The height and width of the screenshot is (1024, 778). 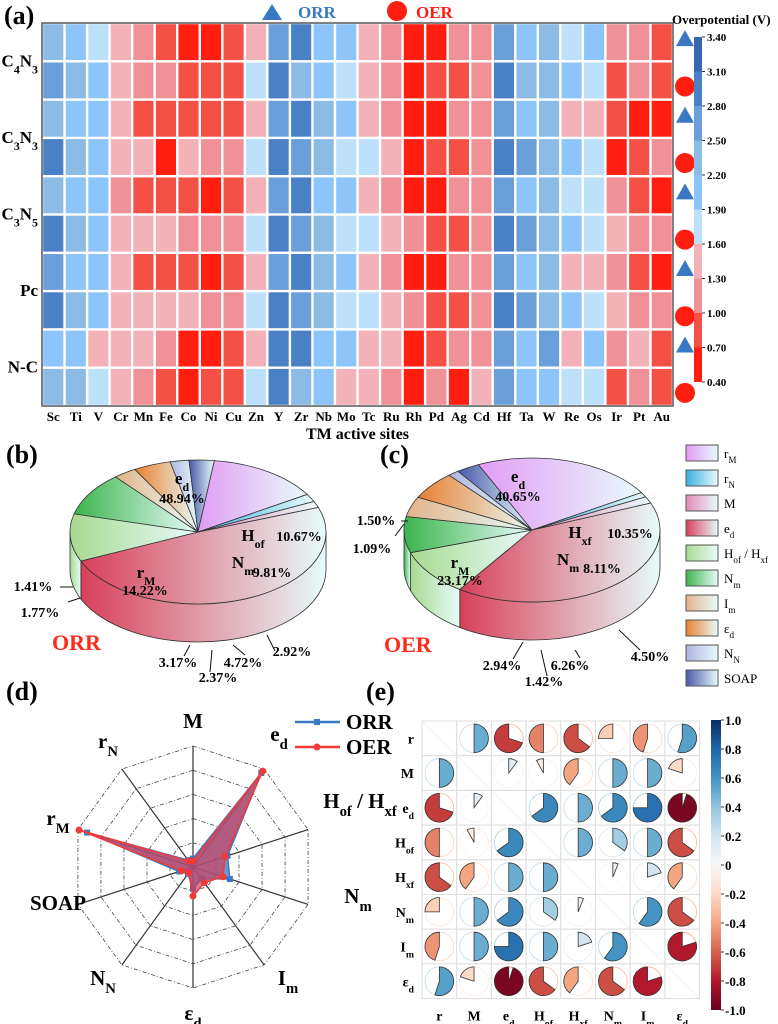 What do you see at coordinates (733, 807) in the screenshot?
I see `corr-colorbar-tick-label: 0.4` at bounding box center [733, 807].